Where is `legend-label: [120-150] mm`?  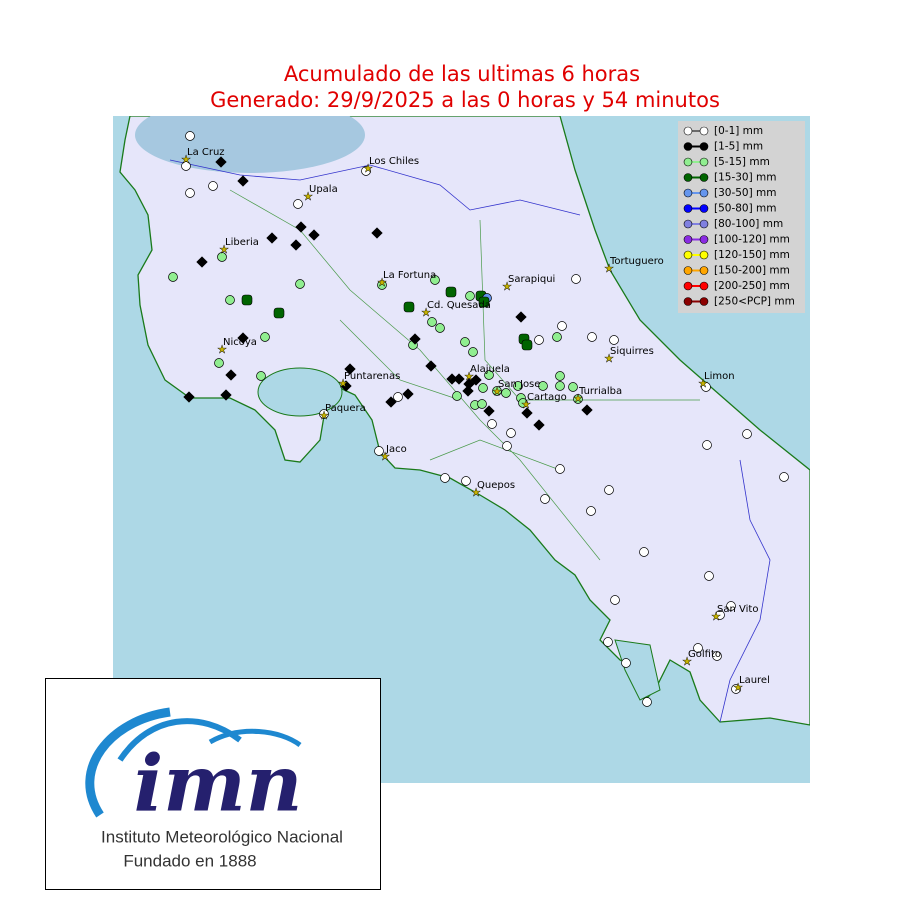
legend-label: [120-150] mm is located at coordinates (752, 255).